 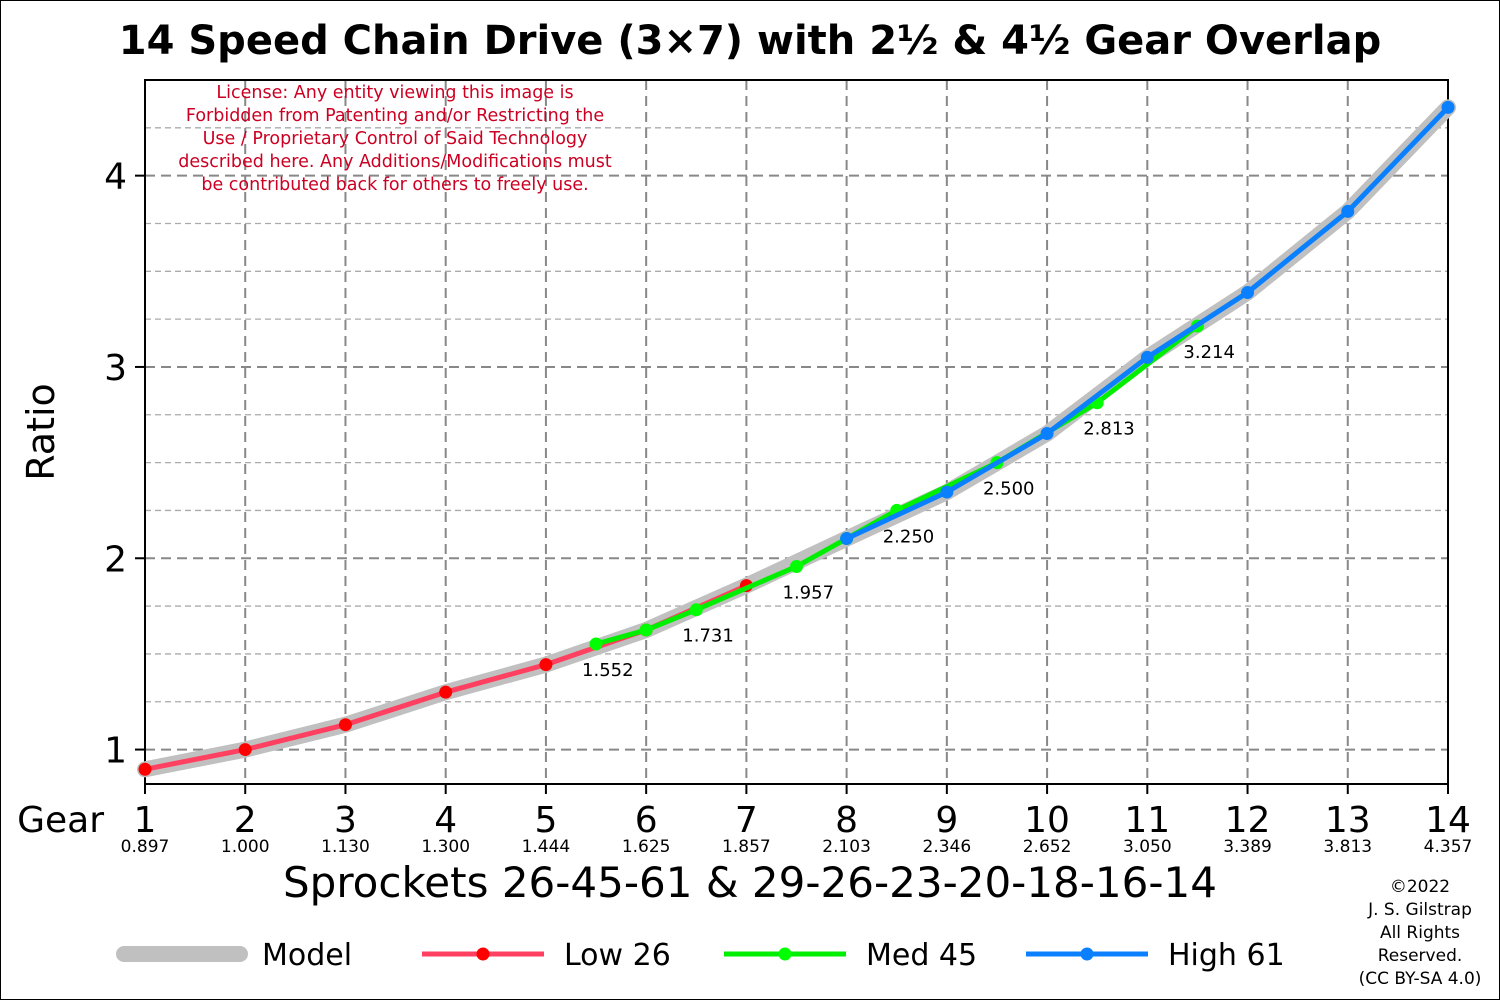 I want to click on x-tick-label: 2, so click(x=245, y=820).